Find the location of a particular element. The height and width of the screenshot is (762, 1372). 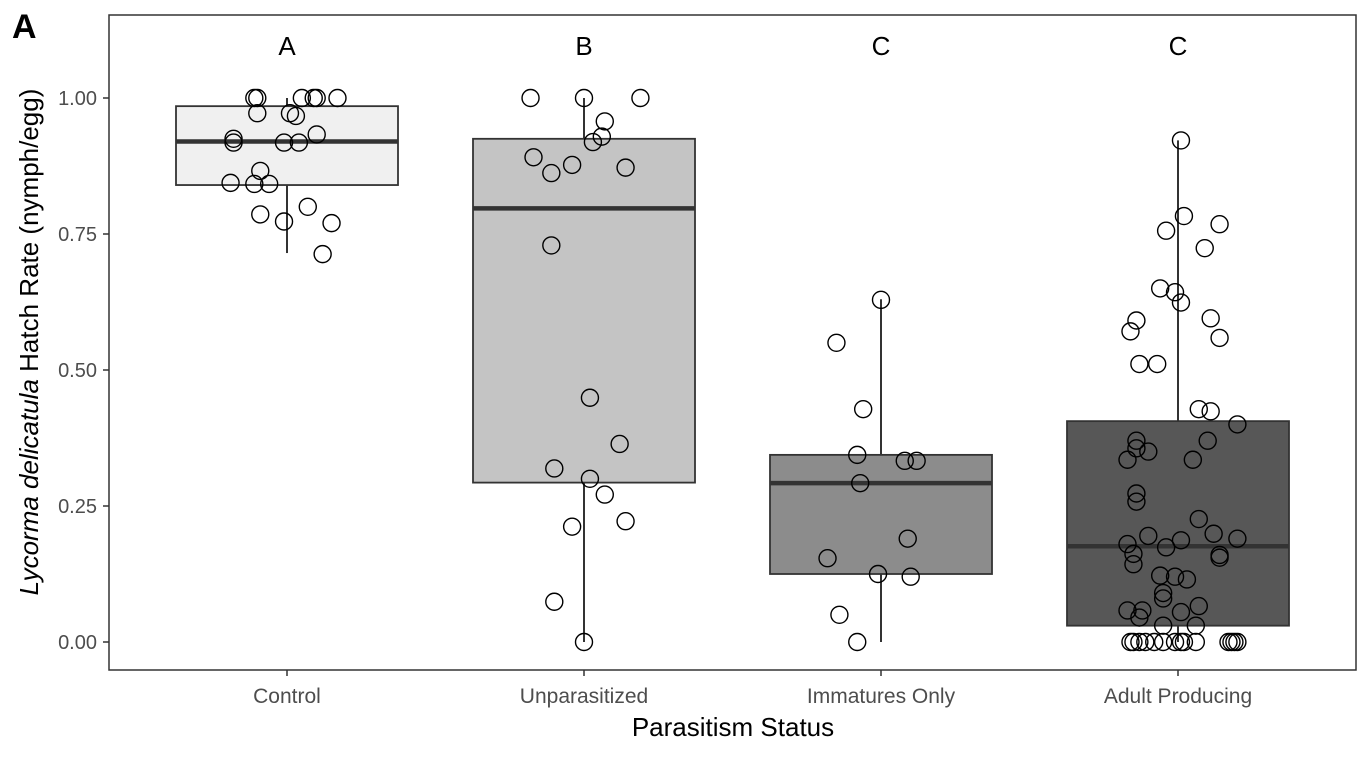

y-tick-label: 0.00 is located at coordinates (77, 643).